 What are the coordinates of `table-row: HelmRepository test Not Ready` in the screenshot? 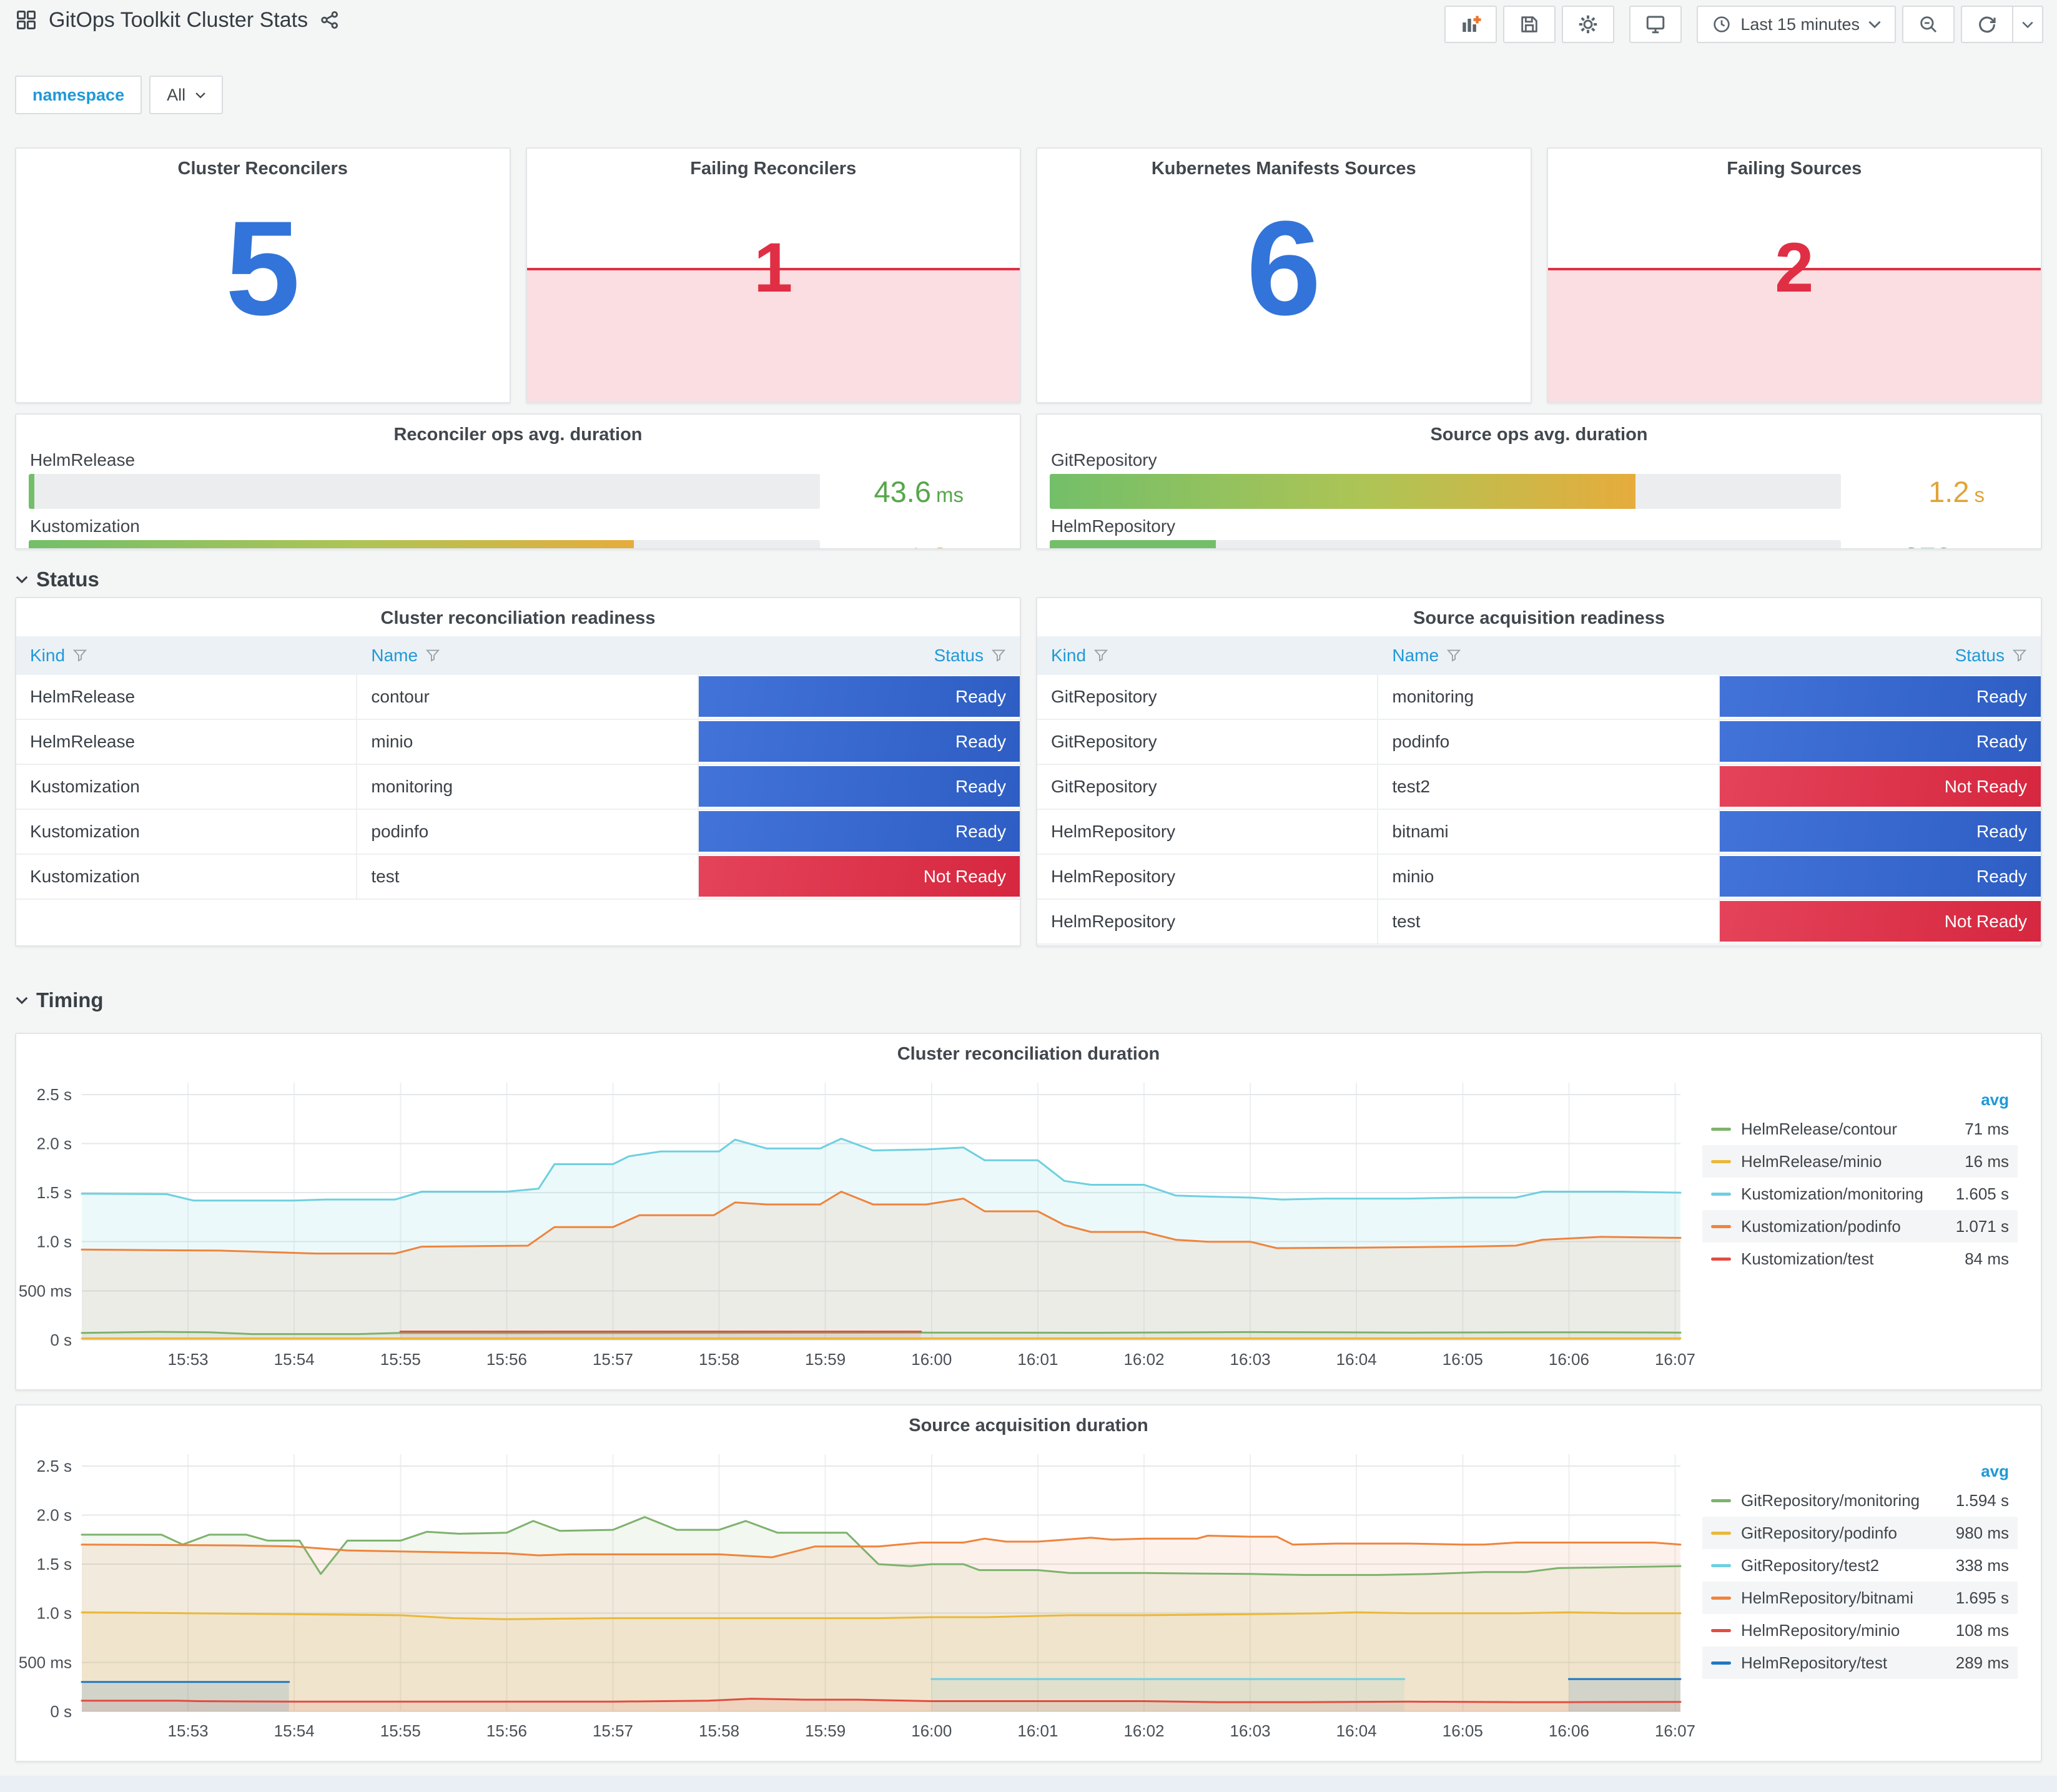 It's located at (1539, 922).